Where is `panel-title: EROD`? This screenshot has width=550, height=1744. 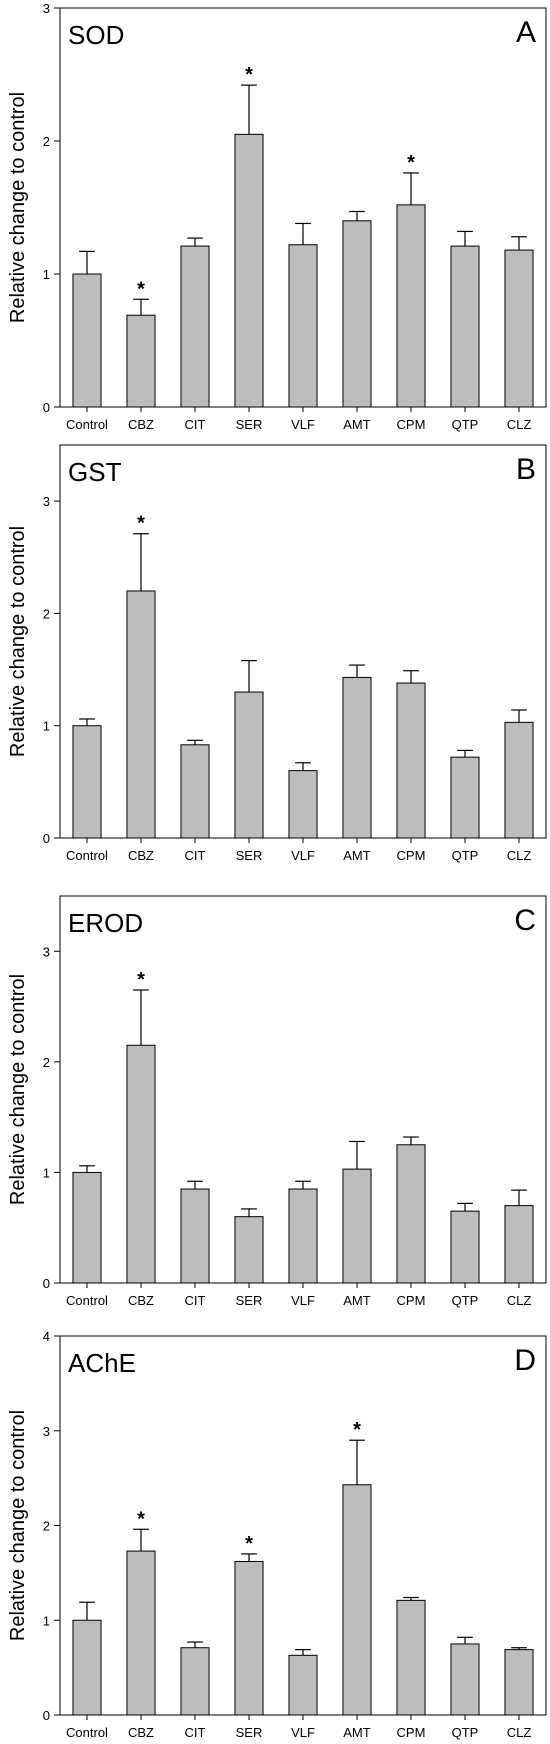
panel-title: EROD is located at coordinates (105, 923).